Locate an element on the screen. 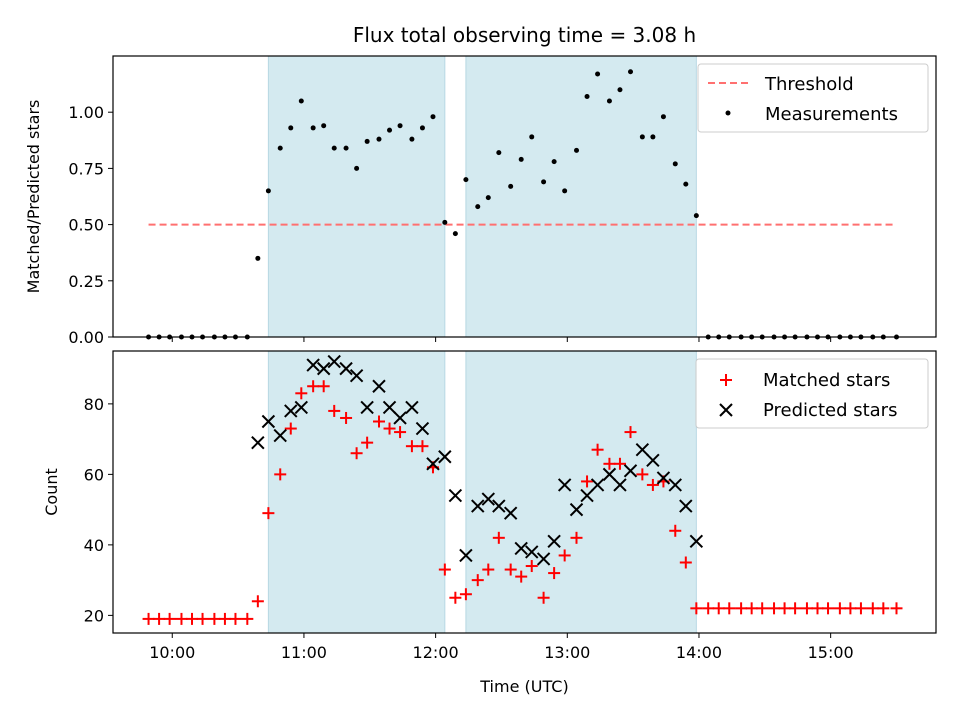  y-tick-label: 1.00 is located at coordinates (86, 112).